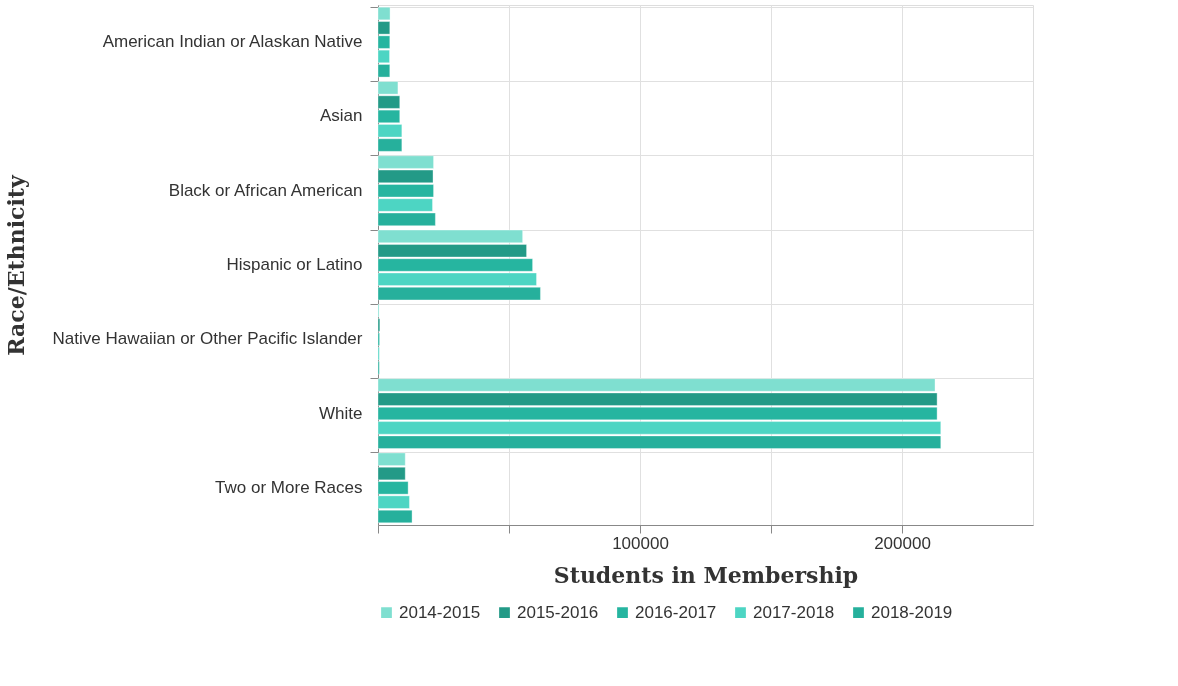 This screenshot has height=686, width=1178. I want to click on y-tick-label: Asian, so click(341, 116).